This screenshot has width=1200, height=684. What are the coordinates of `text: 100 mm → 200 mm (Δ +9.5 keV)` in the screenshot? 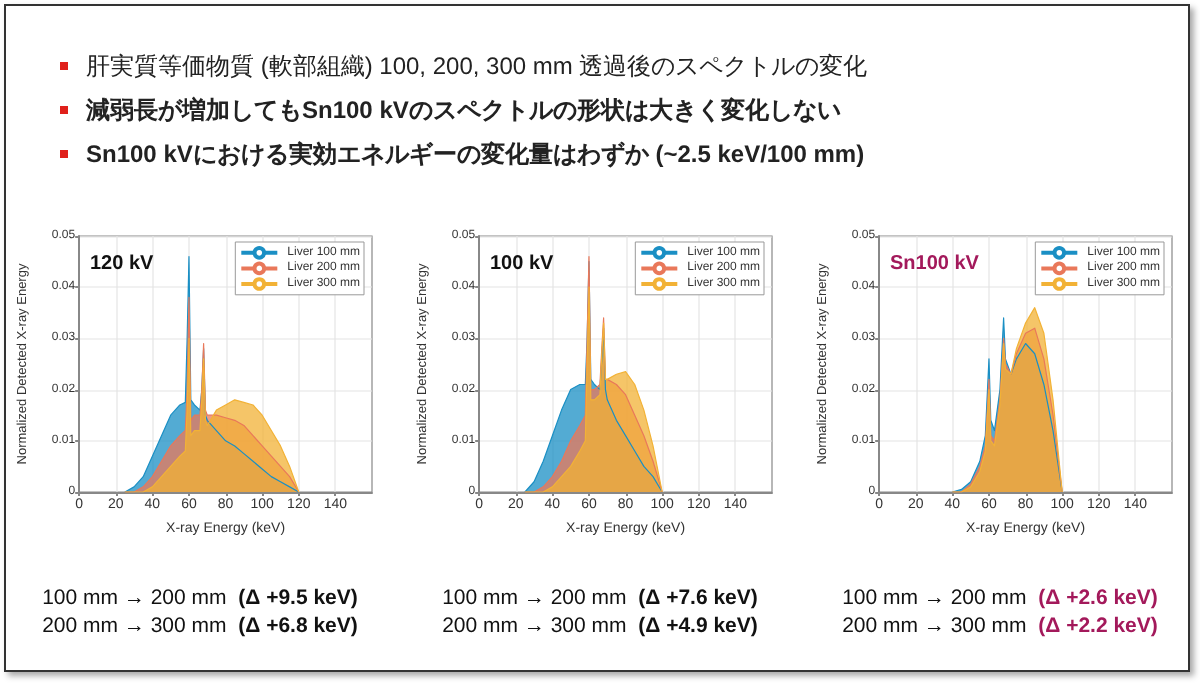 It's located at (200, 598).